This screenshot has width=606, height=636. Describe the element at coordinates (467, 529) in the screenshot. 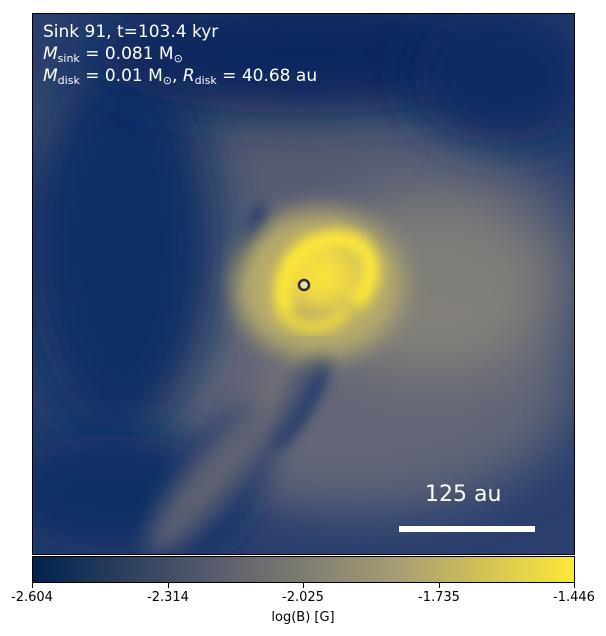

I see `scale-bar` at that location.